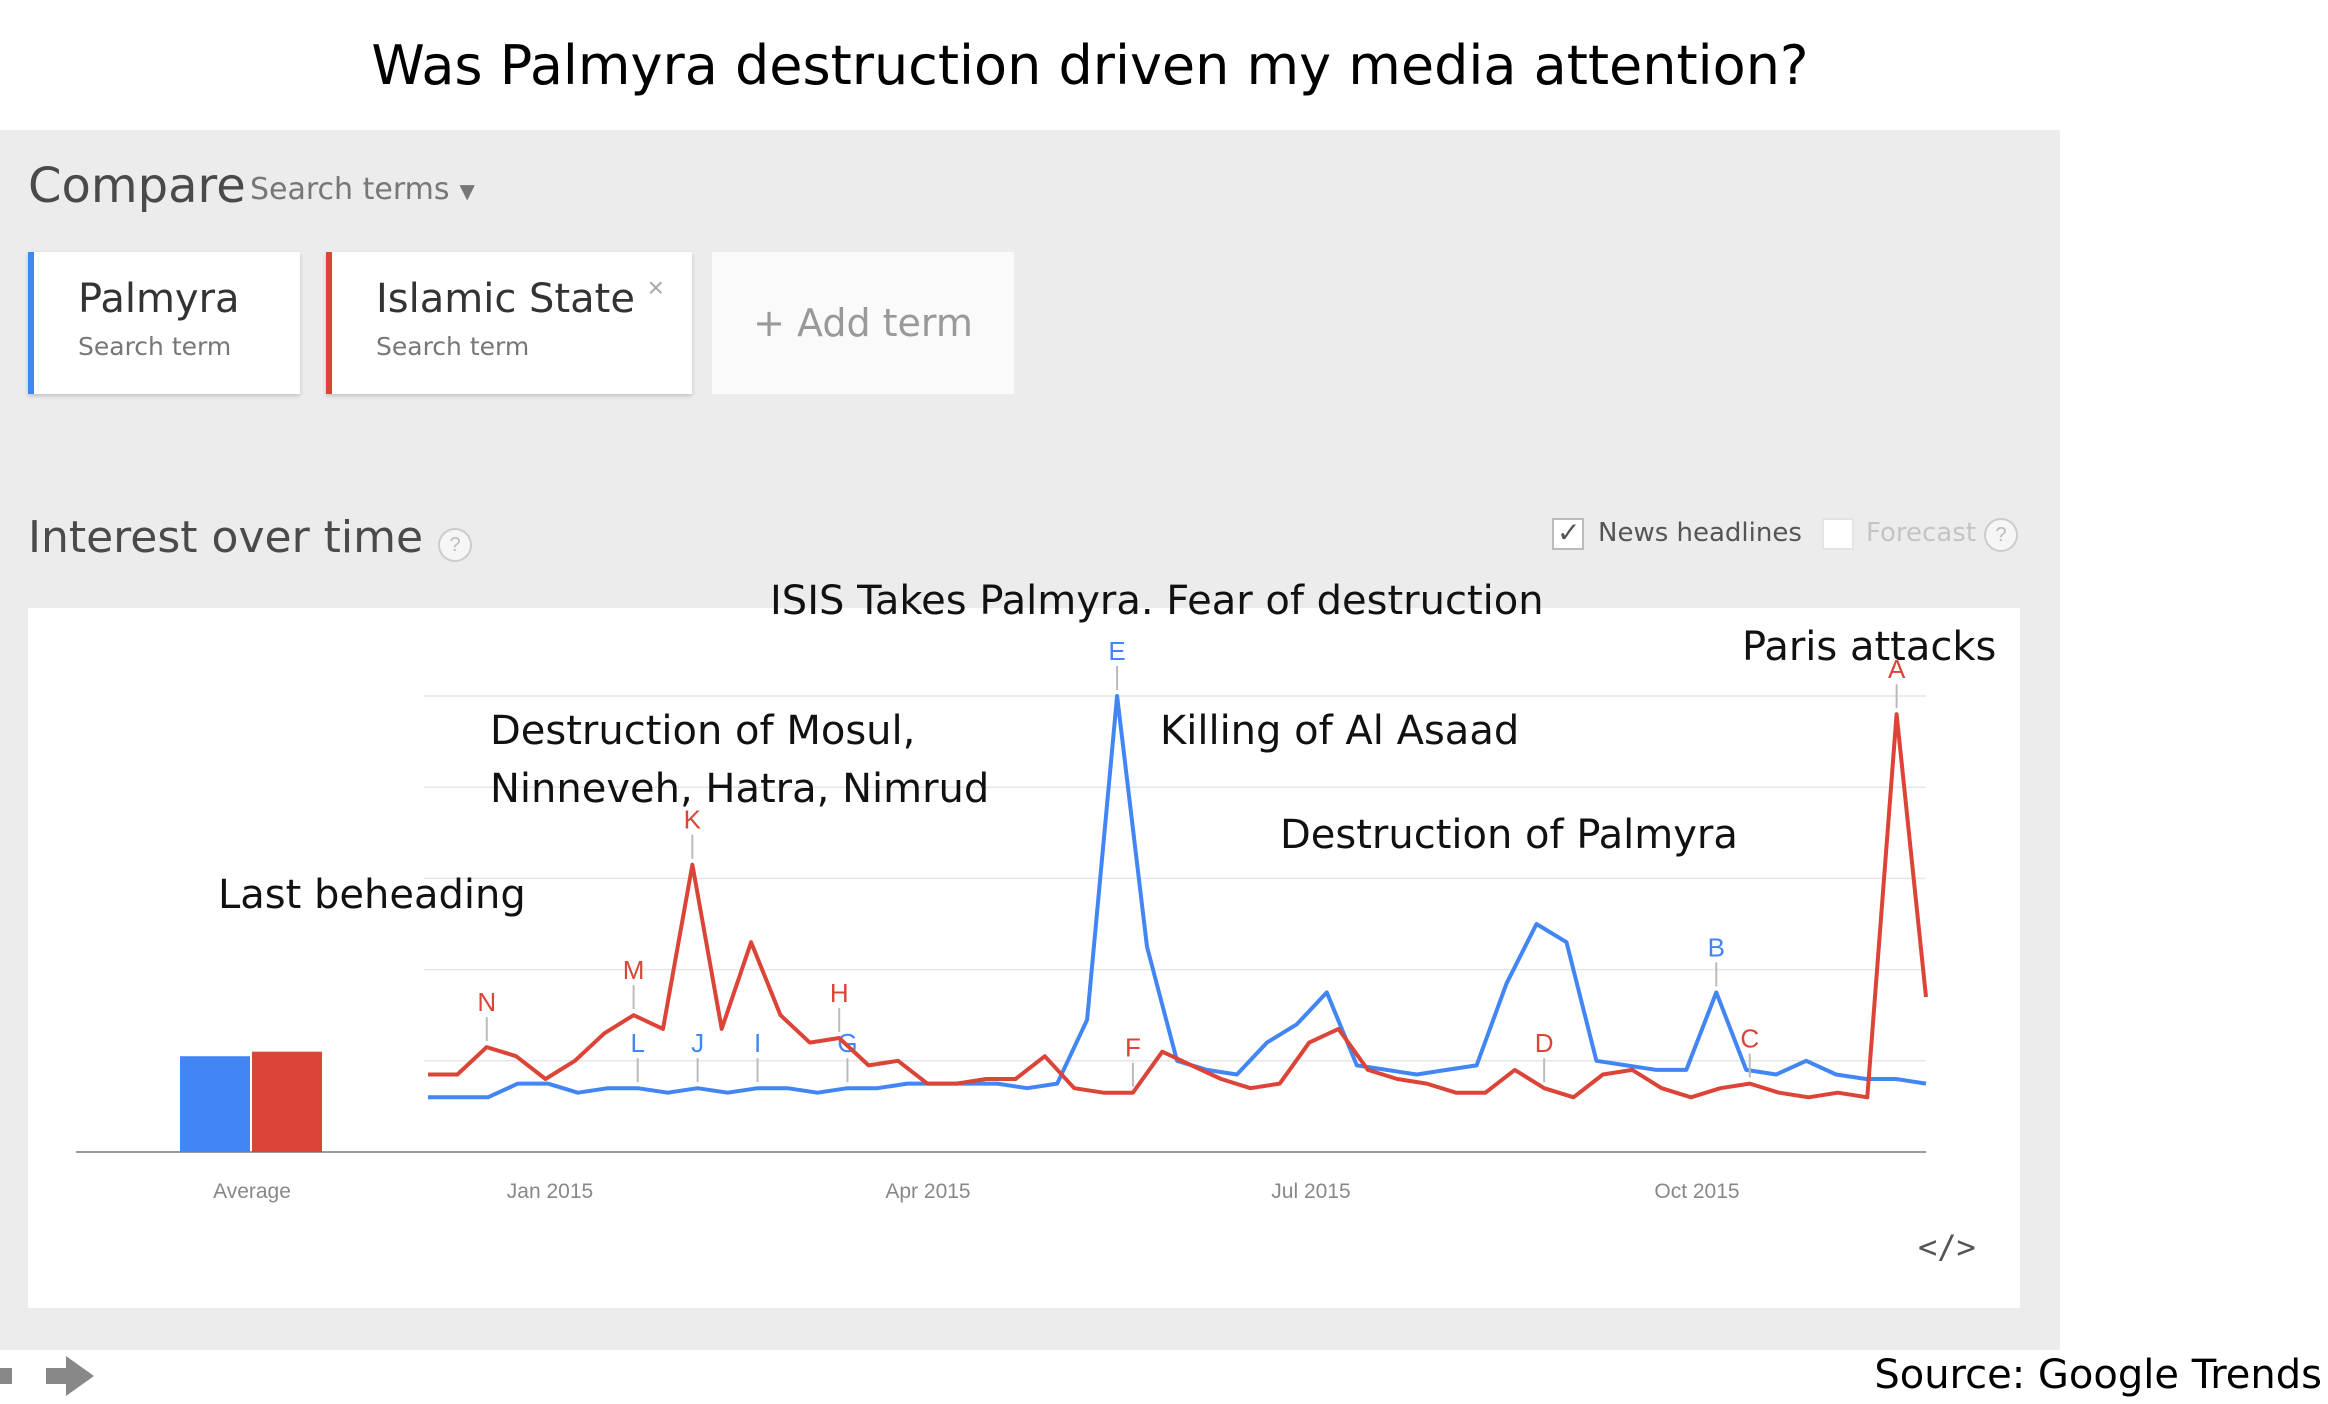  I want to click on forecast-checkbox, so click(1838, 534).